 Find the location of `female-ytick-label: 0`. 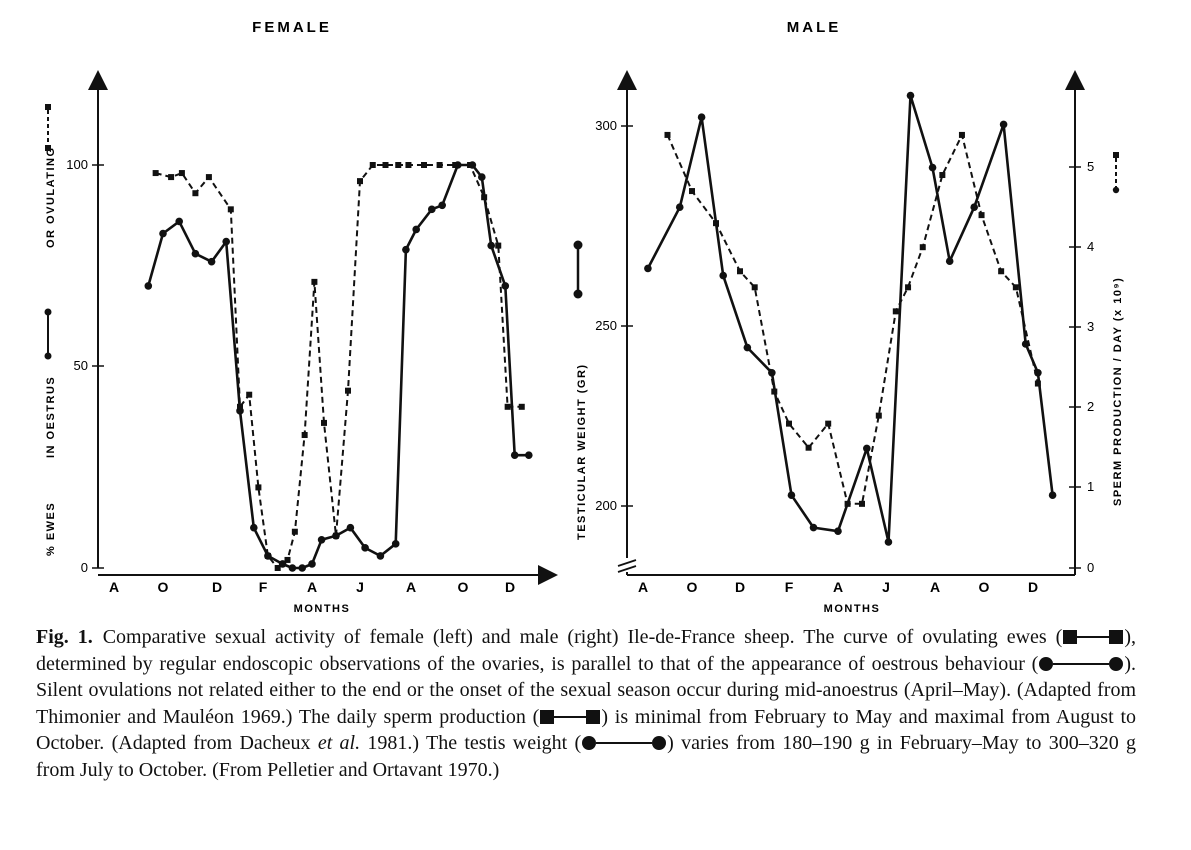

female-ytick-label: 0 is located at coordinates (84, 567).